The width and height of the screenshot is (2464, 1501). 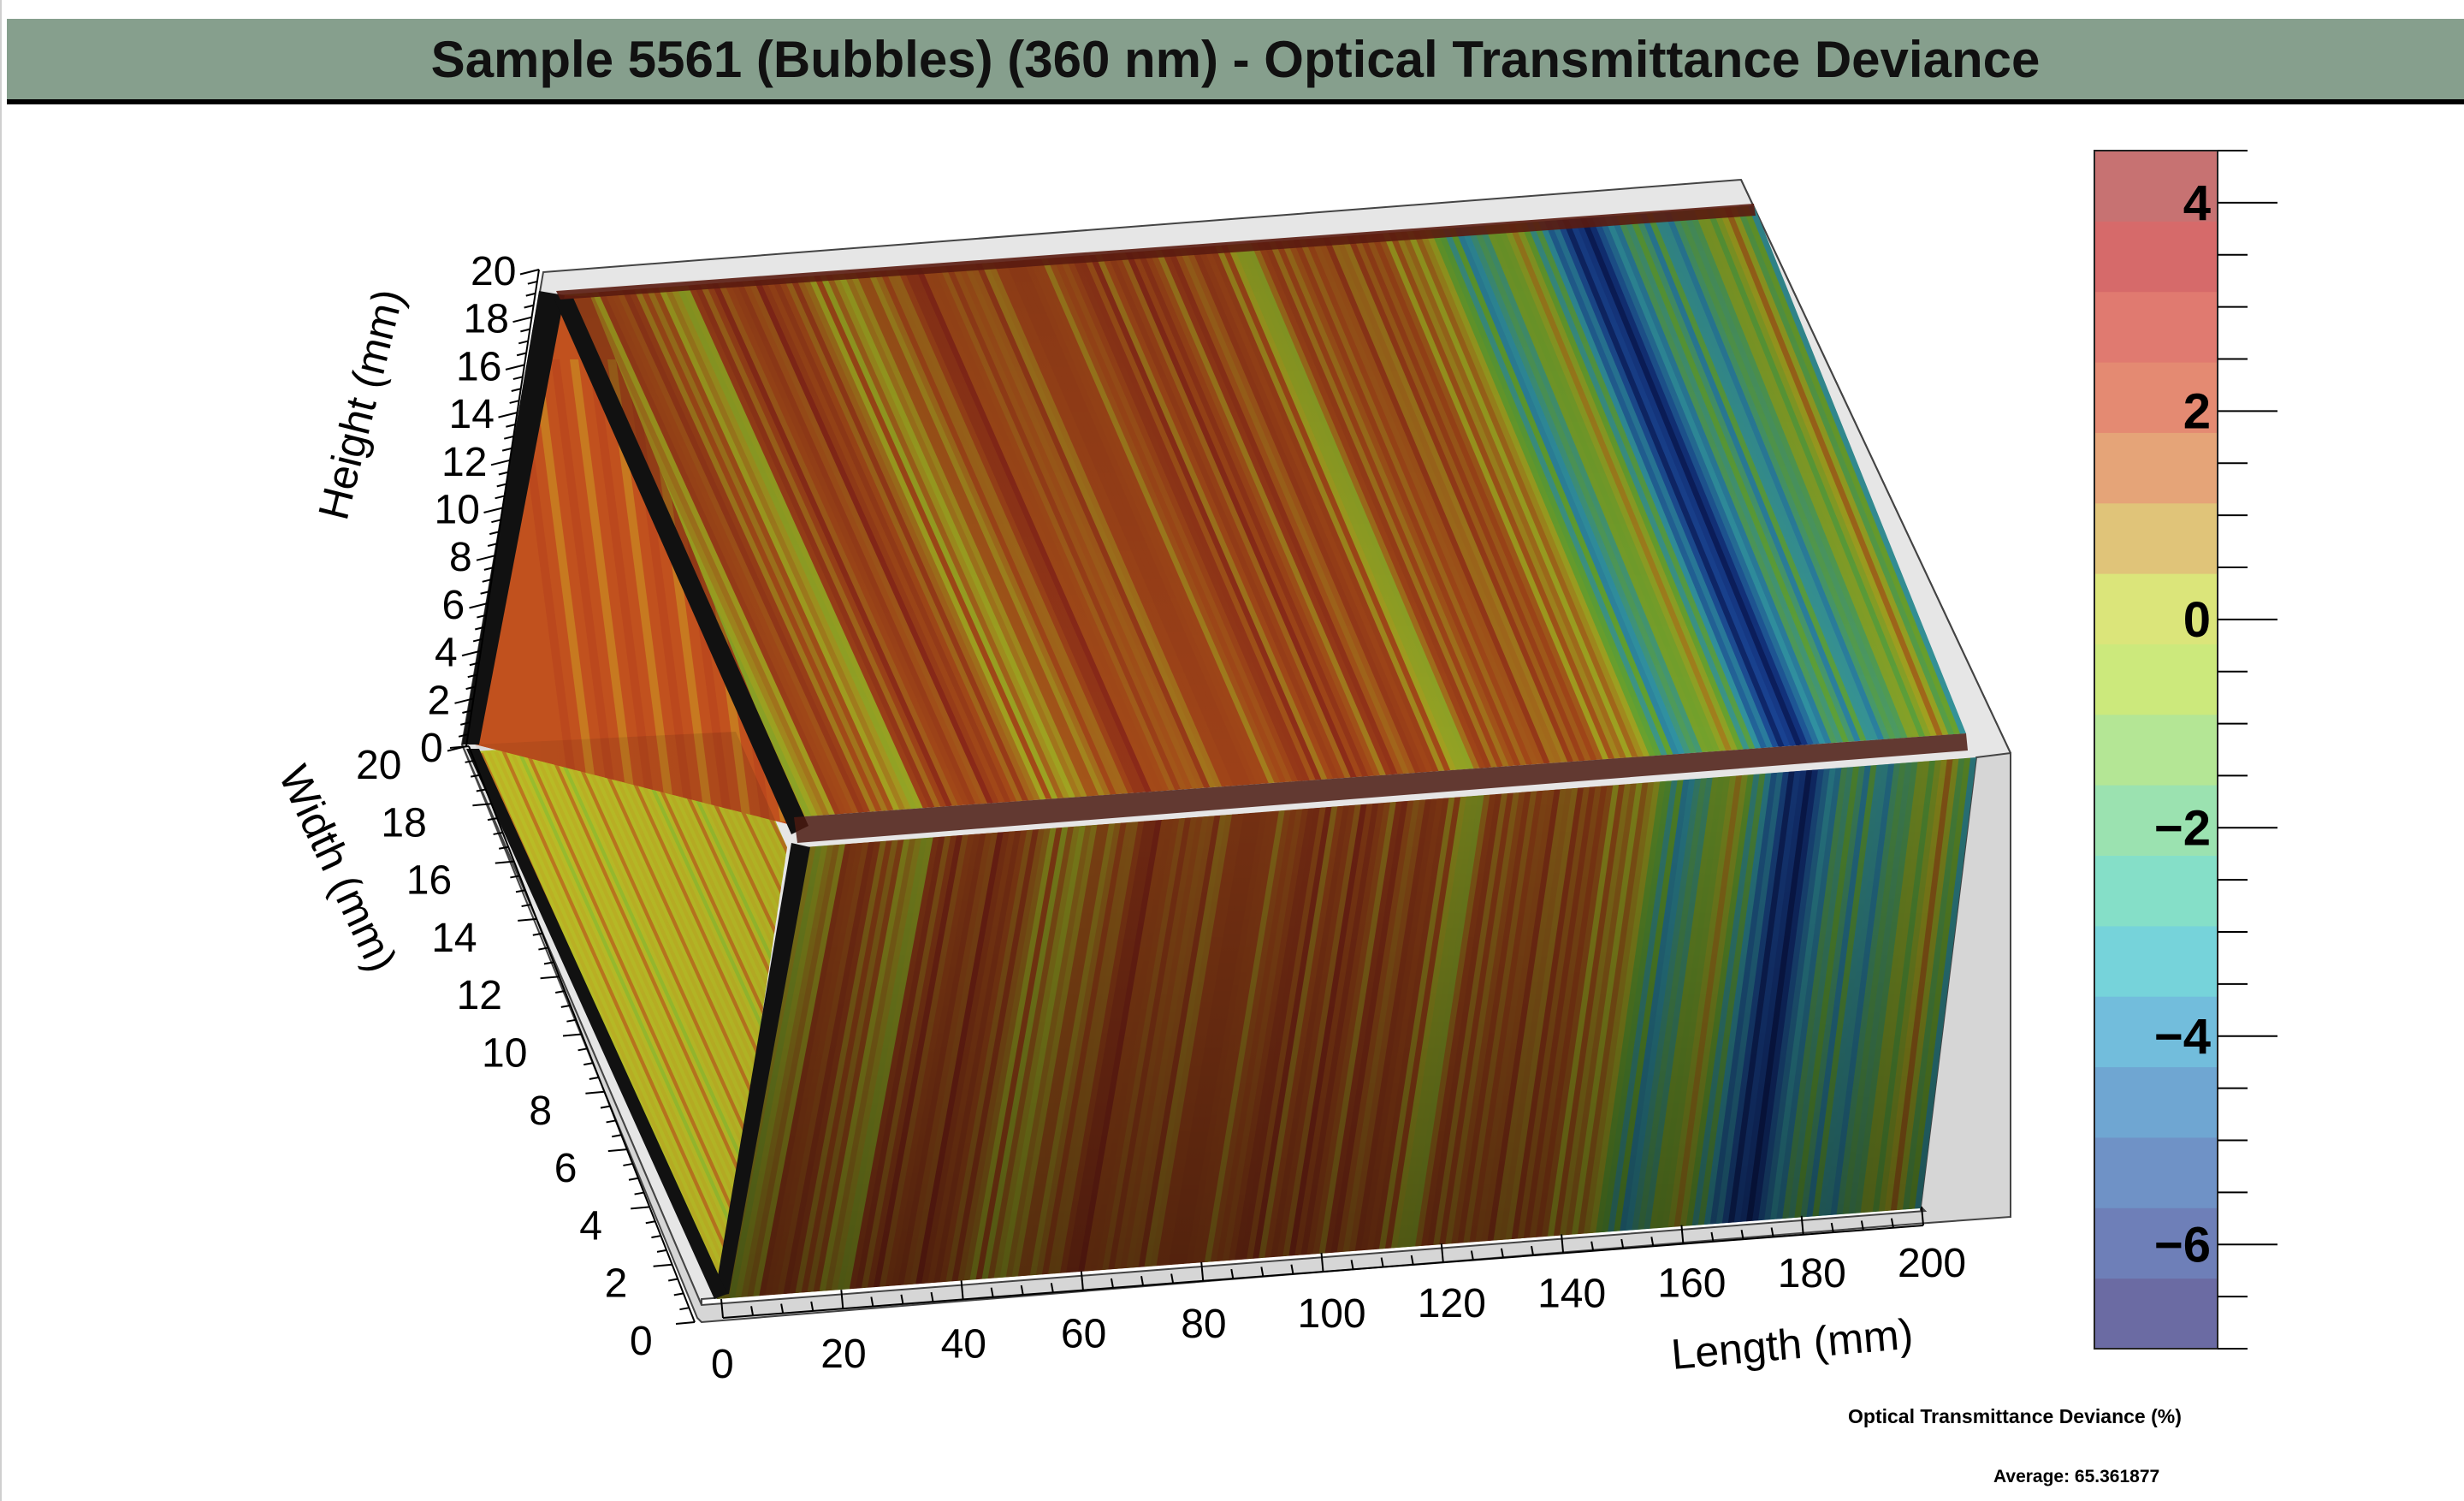 What do you see at coordinates (1452, 1303) in the screenshot?
I see `length-tick-label: 120` at bounding box center [1452, 1303].